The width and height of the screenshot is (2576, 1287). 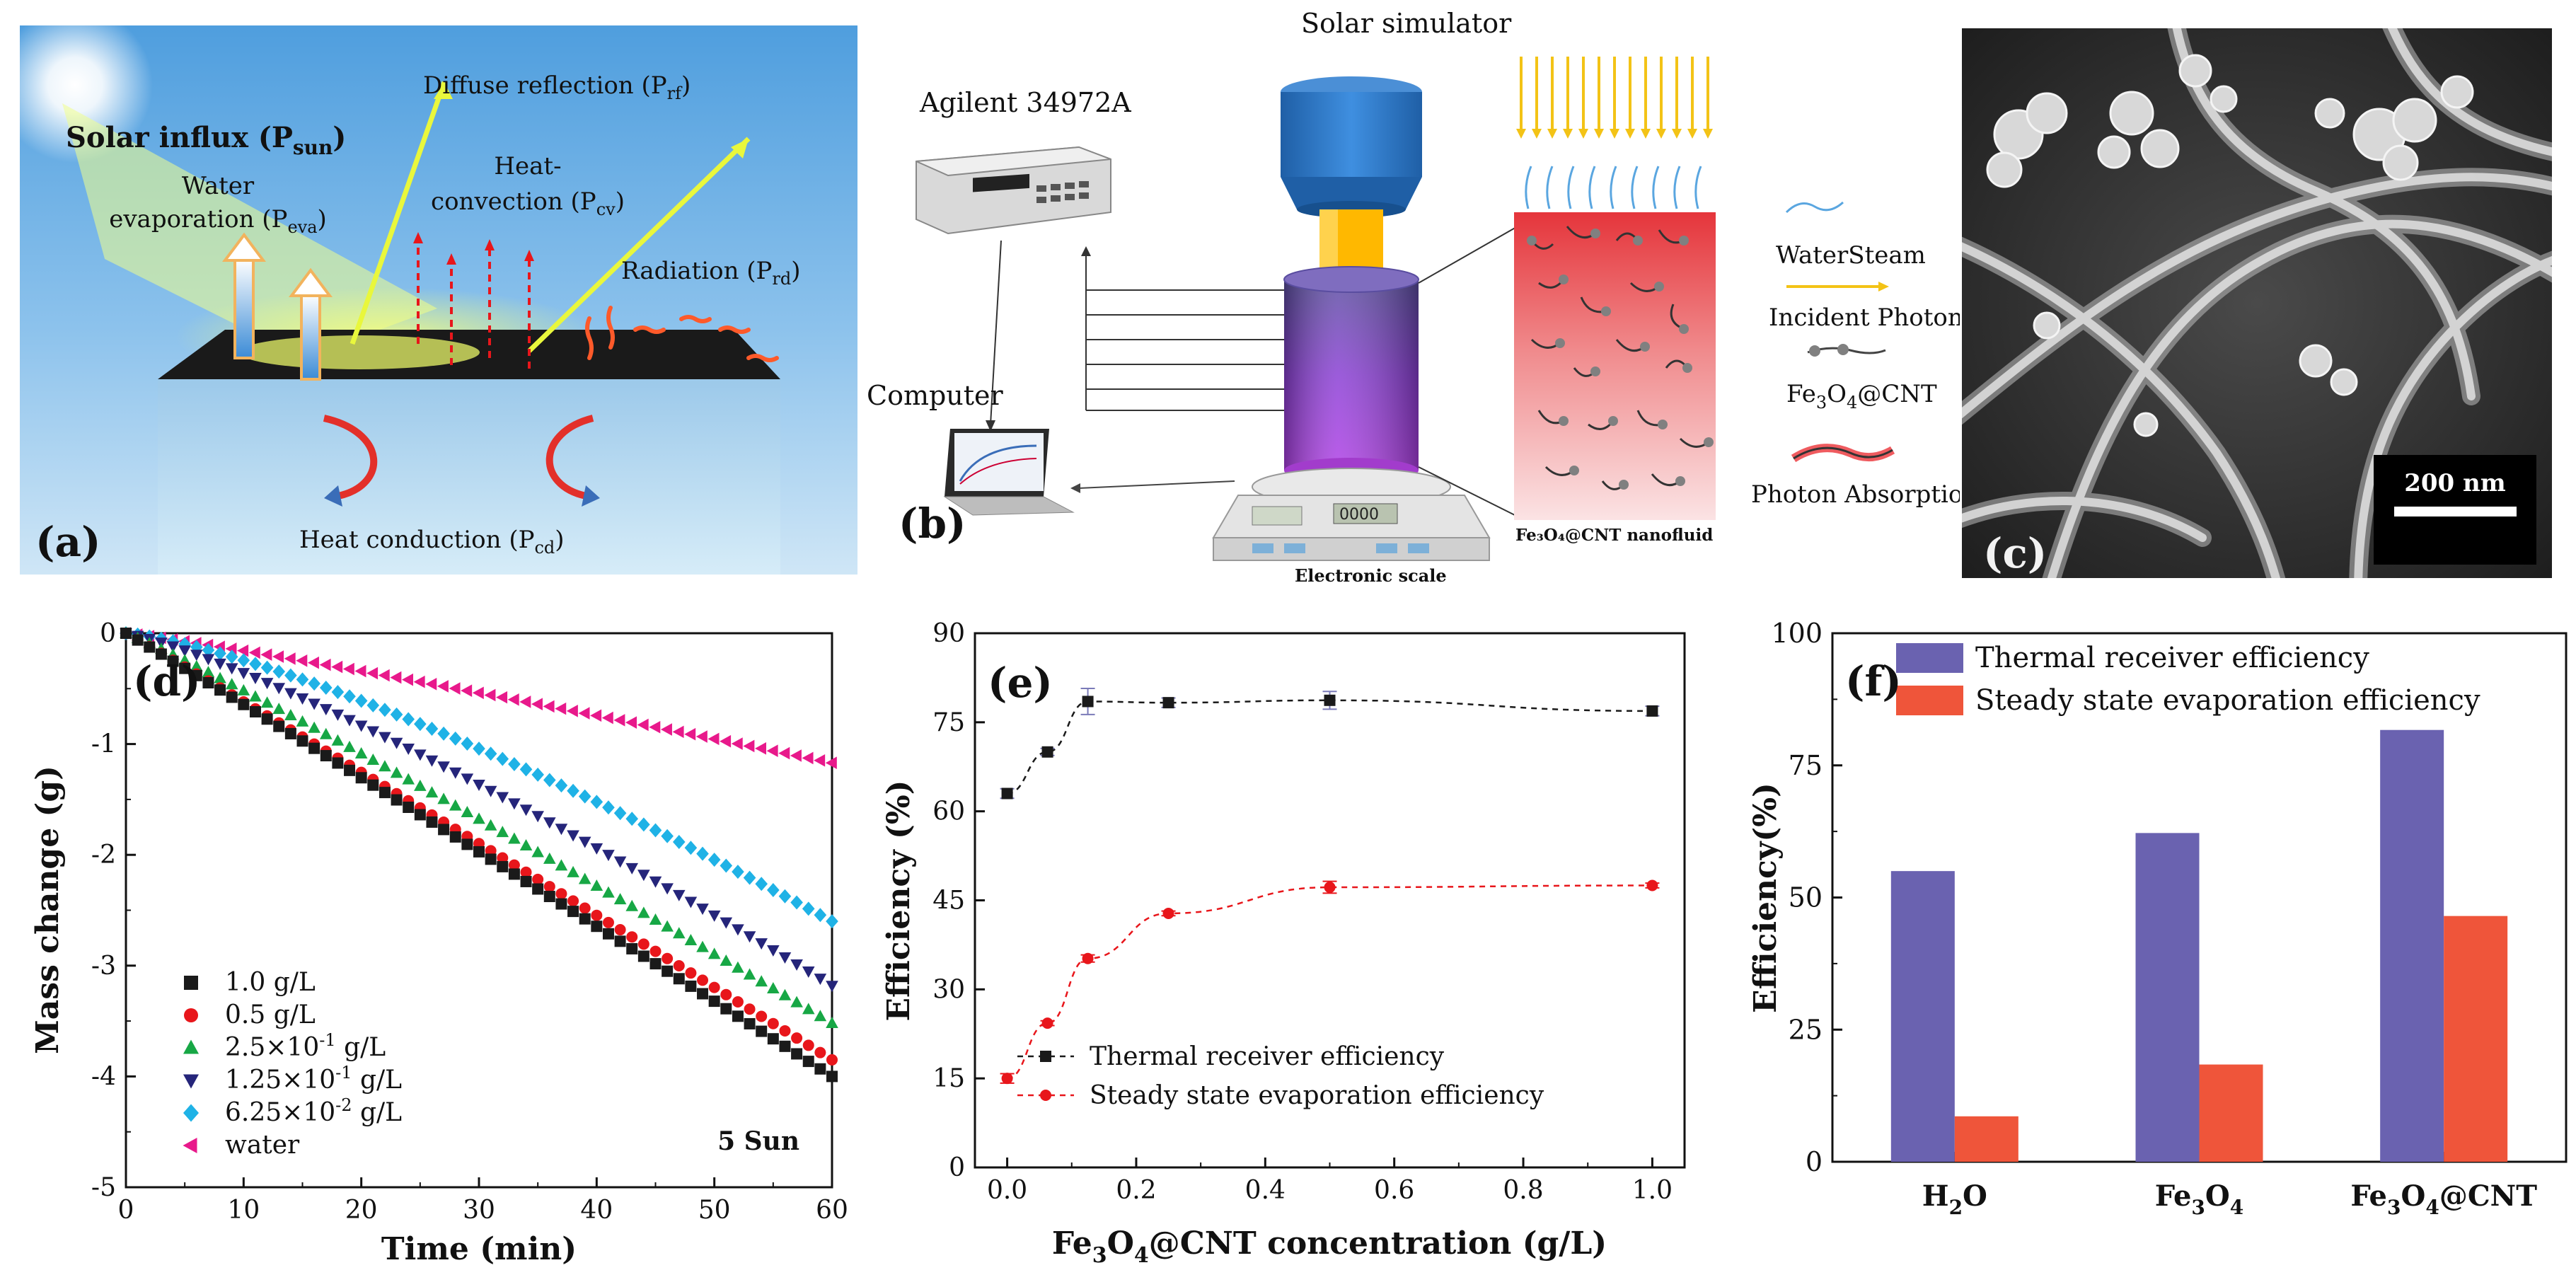 I want to click on y-tick-label: 45, so click(x=948, y=901).